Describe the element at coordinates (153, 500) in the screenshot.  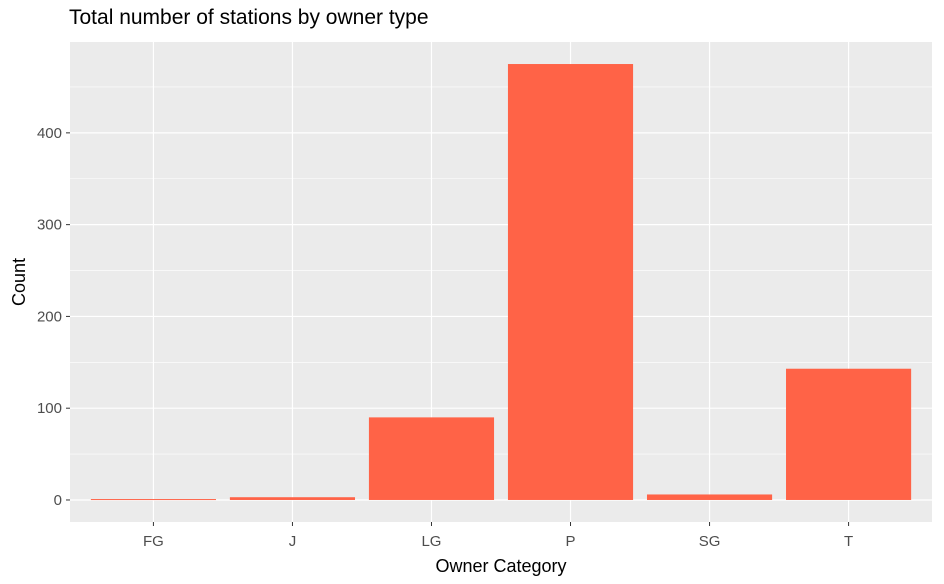
I see `bar-fg` at that location.